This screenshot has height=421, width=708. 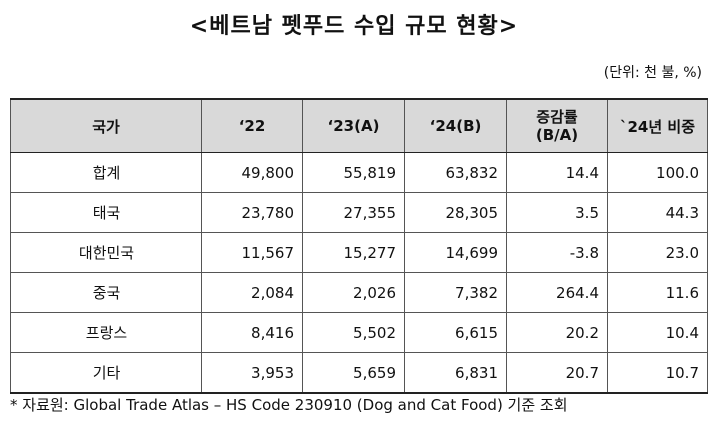 I want to click on unit-label: (단위: 천 불, %), so click(x=652, y=73).